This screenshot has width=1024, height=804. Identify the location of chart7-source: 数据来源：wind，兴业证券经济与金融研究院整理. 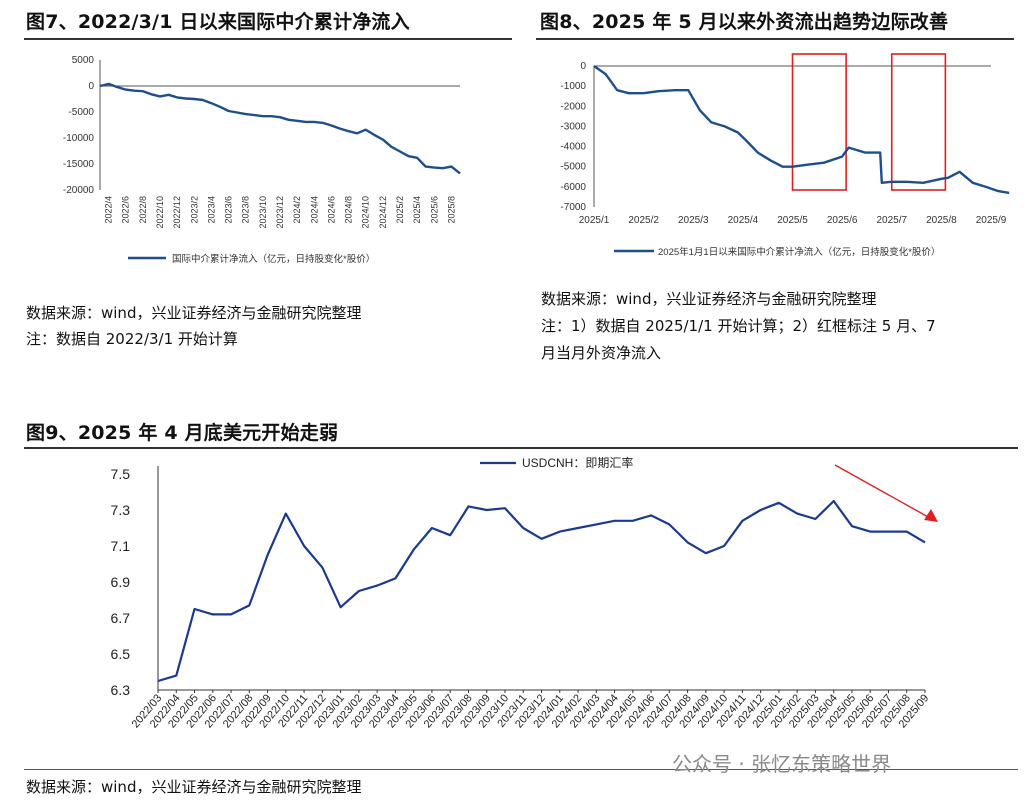
(194, 313).